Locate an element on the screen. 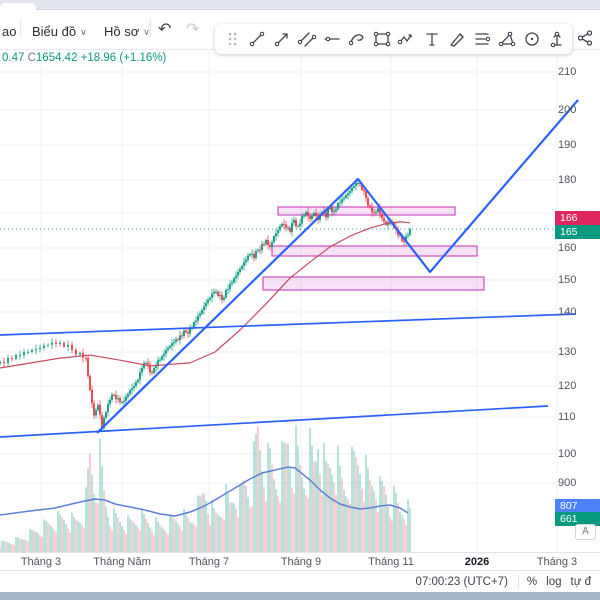  window-strip is located at coordinates (300, 5).